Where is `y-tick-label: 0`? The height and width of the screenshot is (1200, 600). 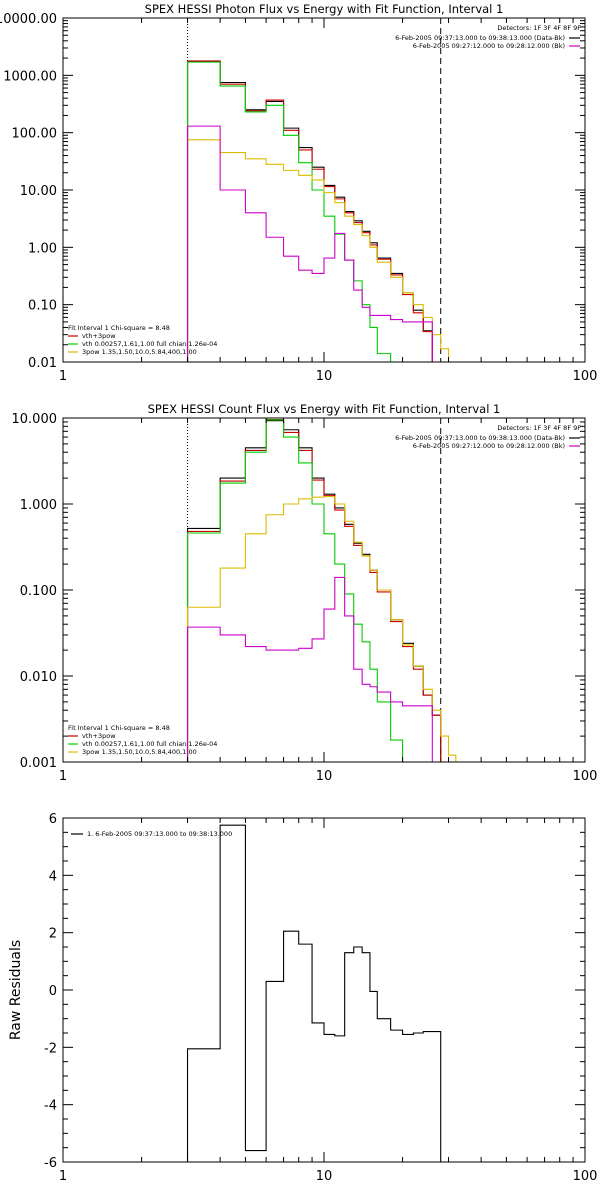 y-tick-label: 0 is located at coordinates (53, 991).